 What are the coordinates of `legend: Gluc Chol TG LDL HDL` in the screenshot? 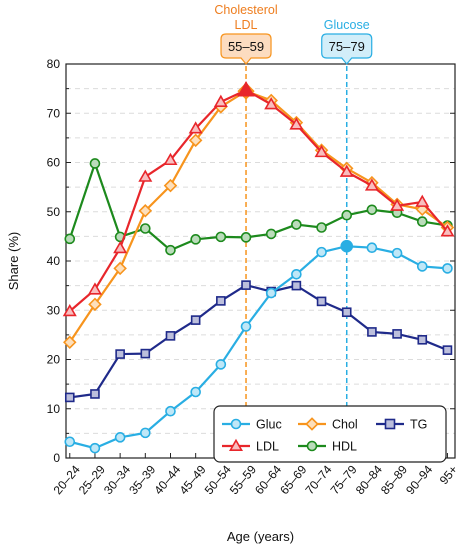 It's located at (330, 434).